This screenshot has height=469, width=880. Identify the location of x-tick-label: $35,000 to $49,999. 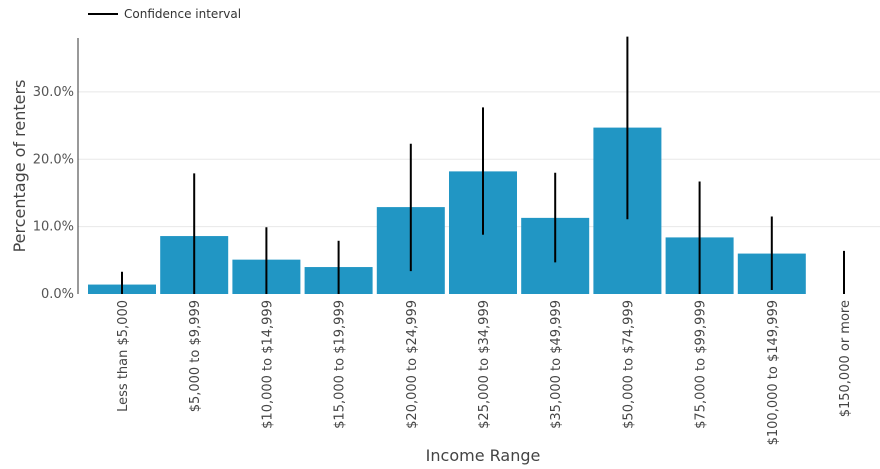
(556, 364).